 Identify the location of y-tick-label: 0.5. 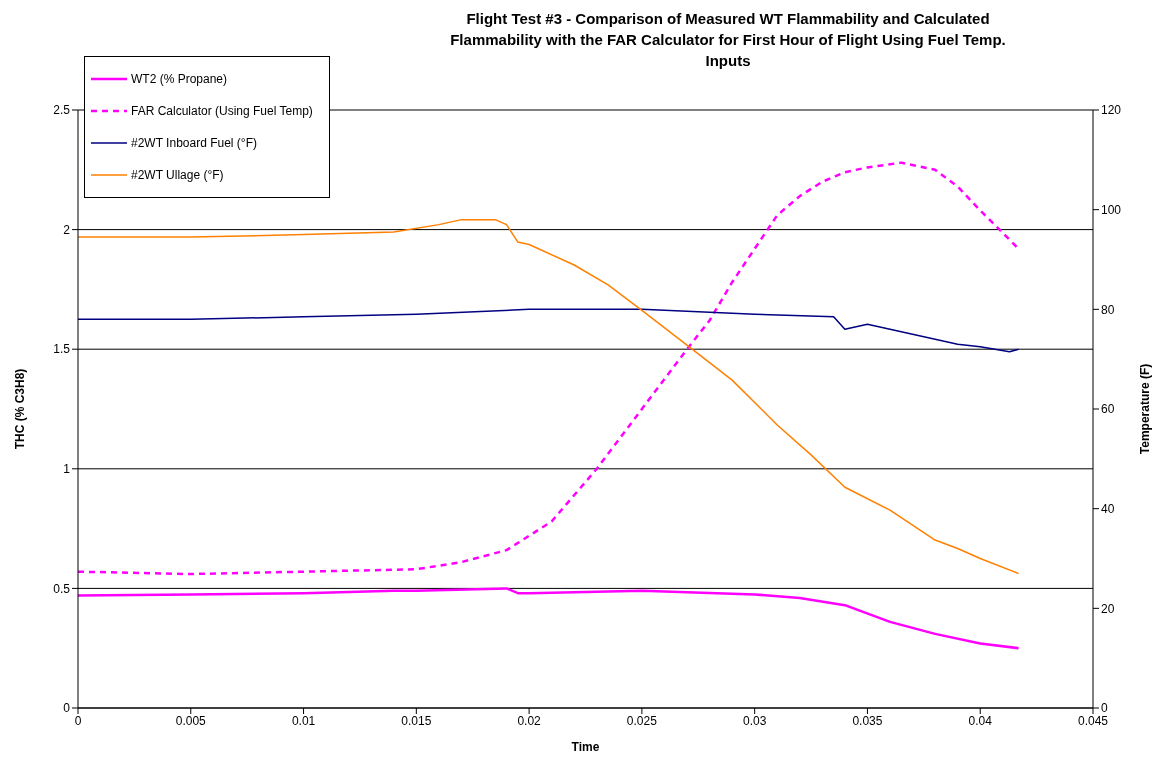
(62, 588).